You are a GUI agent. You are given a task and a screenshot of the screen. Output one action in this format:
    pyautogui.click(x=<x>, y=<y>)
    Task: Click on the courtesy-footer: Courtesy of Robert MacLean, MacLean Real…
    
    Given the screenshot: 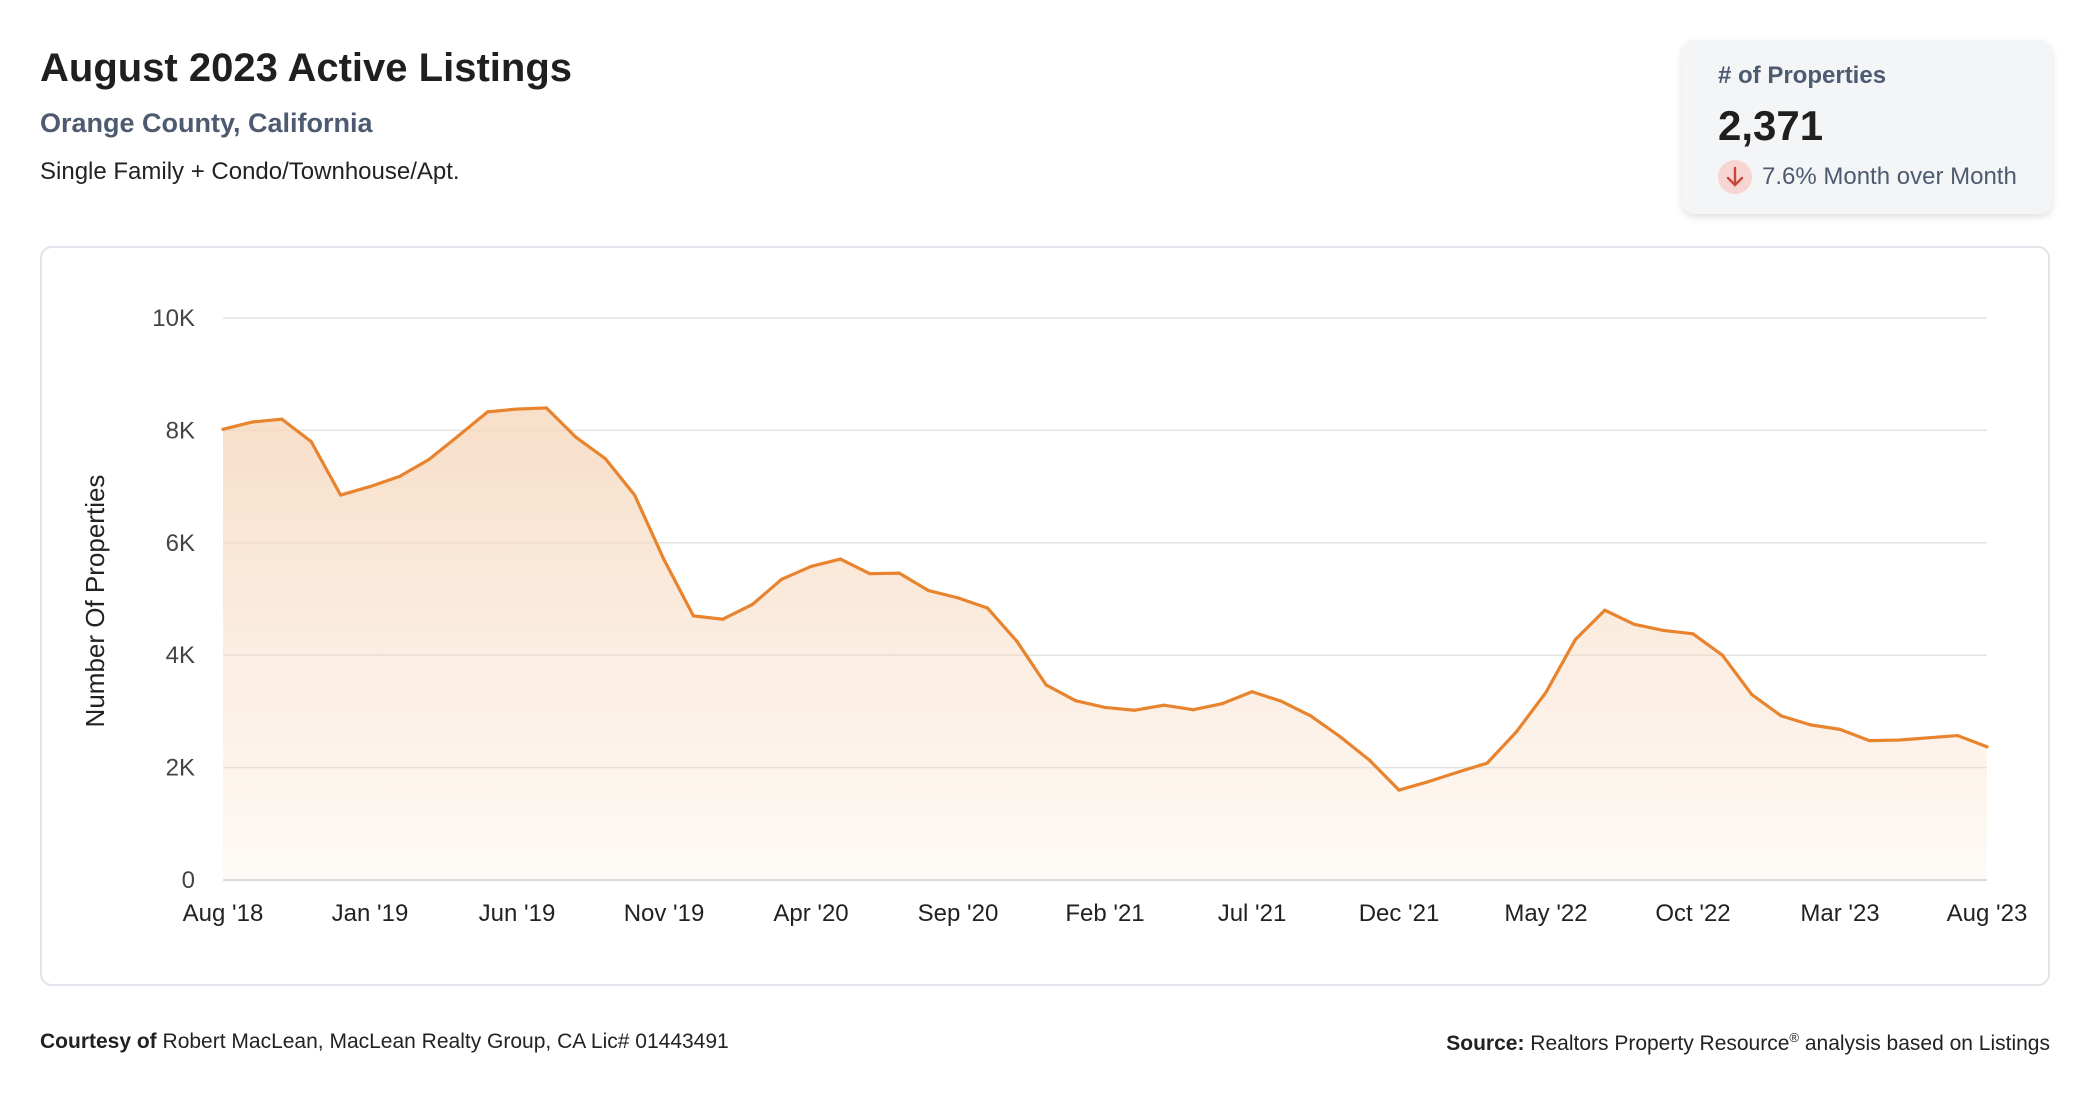 What is the action you would take?
    pyautogui.click(x=384, y=1042)
    